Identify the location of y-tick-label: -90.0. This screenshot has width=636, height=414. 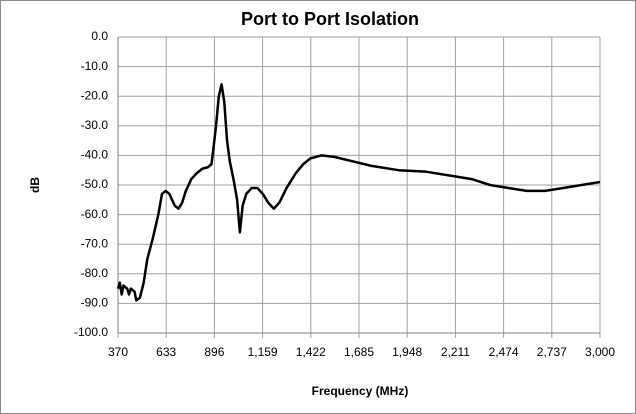
(95, 303).